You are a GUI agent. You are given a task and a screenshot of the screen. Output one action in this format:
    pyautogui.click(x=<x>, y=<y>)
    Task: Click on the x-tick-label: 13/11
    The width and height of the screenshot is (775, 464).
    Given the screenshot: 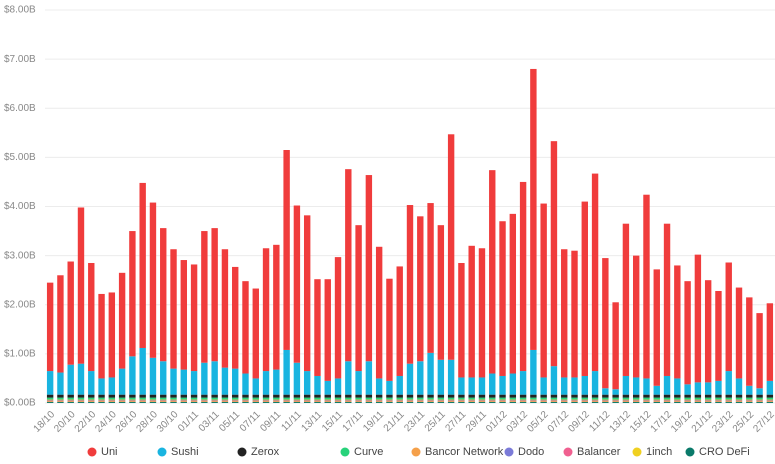 What is the action you would take?
    pyautogui.click(x=311, y=421)
    